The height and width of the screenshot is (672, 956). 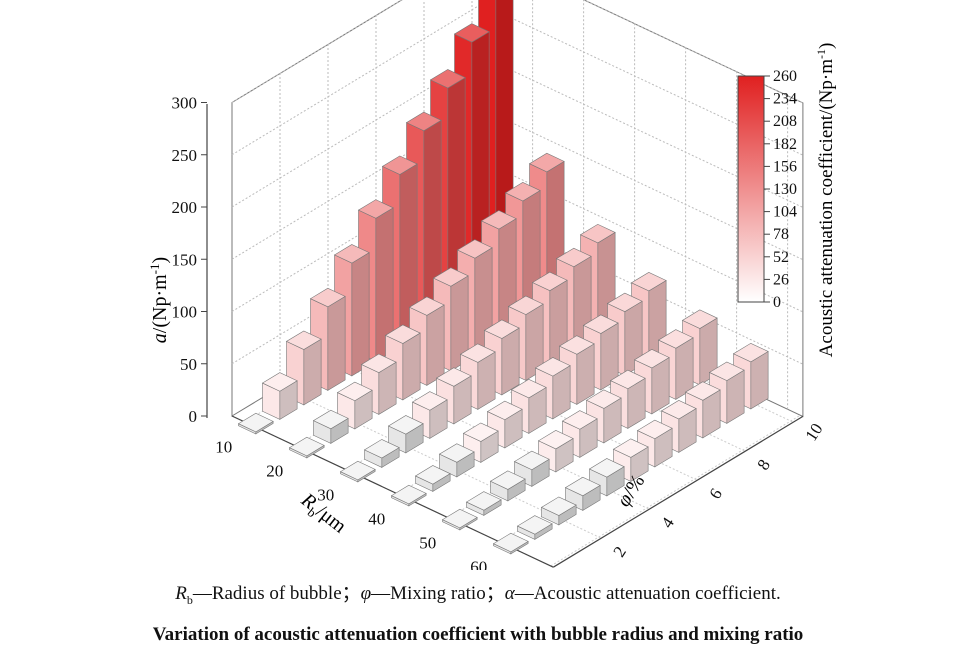 I want to click on y-tick-label: 2, so click(x=619, y=551).